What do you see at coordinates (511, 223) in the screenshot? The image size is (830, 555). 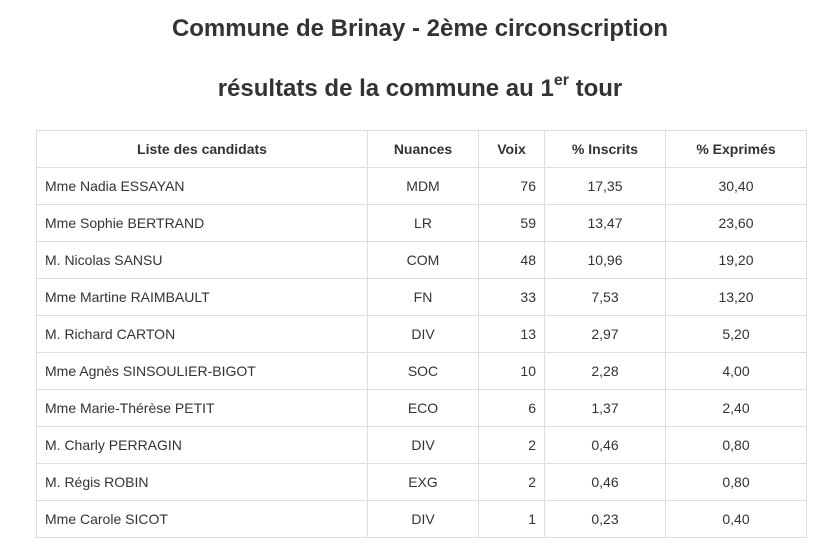 I see `cell-voix: 59` at bounding box center [511, 223].